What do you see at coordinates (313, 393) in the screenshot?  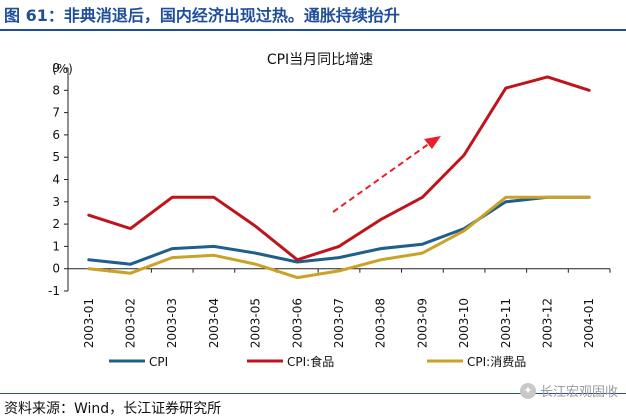 I see `source-rule` at bounding box center [313, 393].